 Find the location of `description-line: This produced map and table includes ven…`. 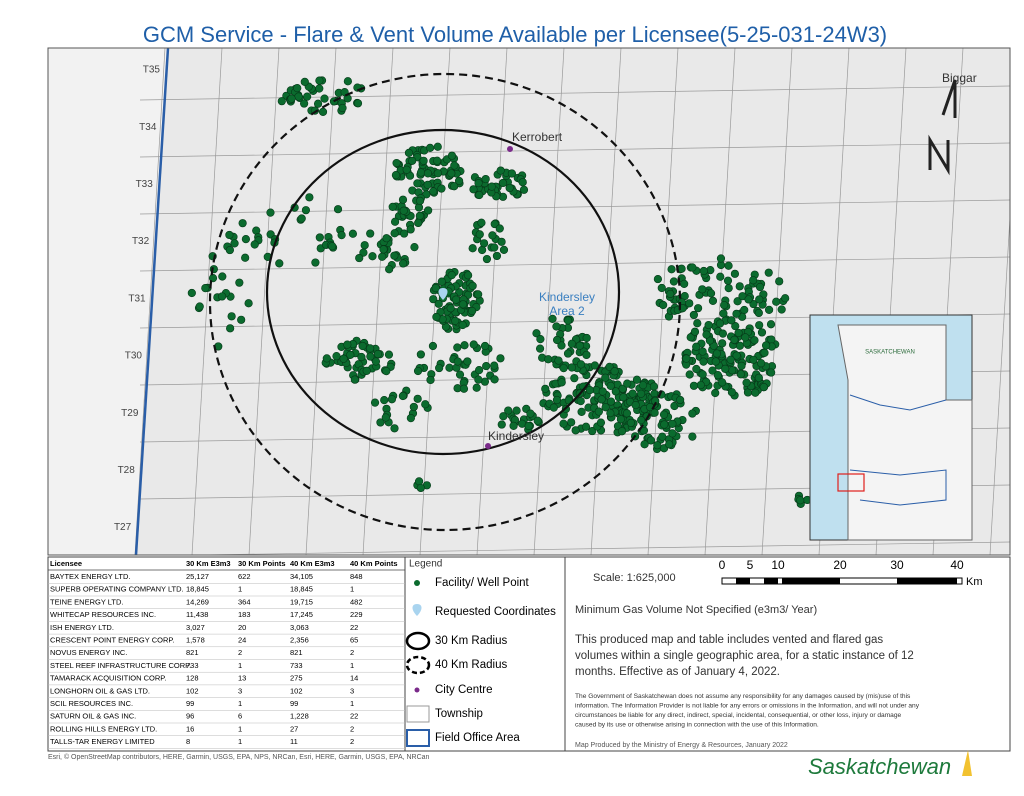

description-line: This produced map and table includes ven… is located at coordinates (729, 640).